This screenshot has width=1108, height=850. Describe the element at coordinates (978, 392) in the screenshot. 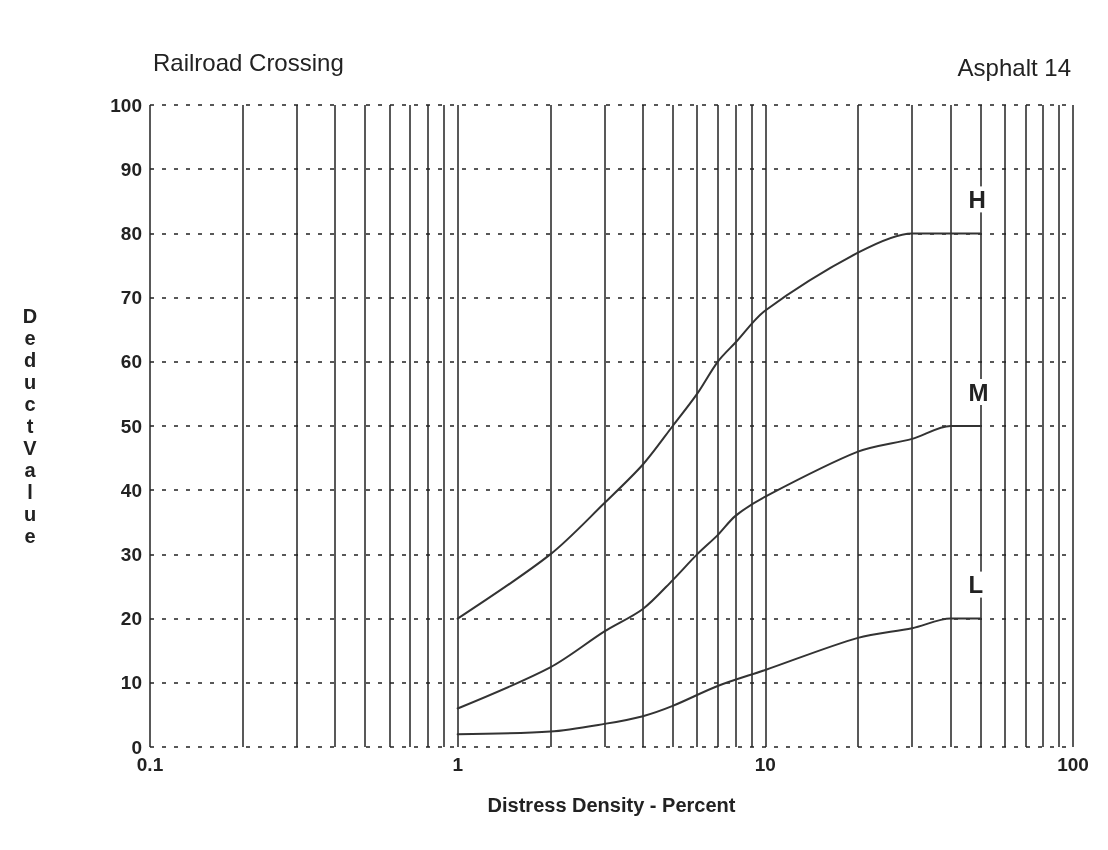

I see `series-label: M` at that location.